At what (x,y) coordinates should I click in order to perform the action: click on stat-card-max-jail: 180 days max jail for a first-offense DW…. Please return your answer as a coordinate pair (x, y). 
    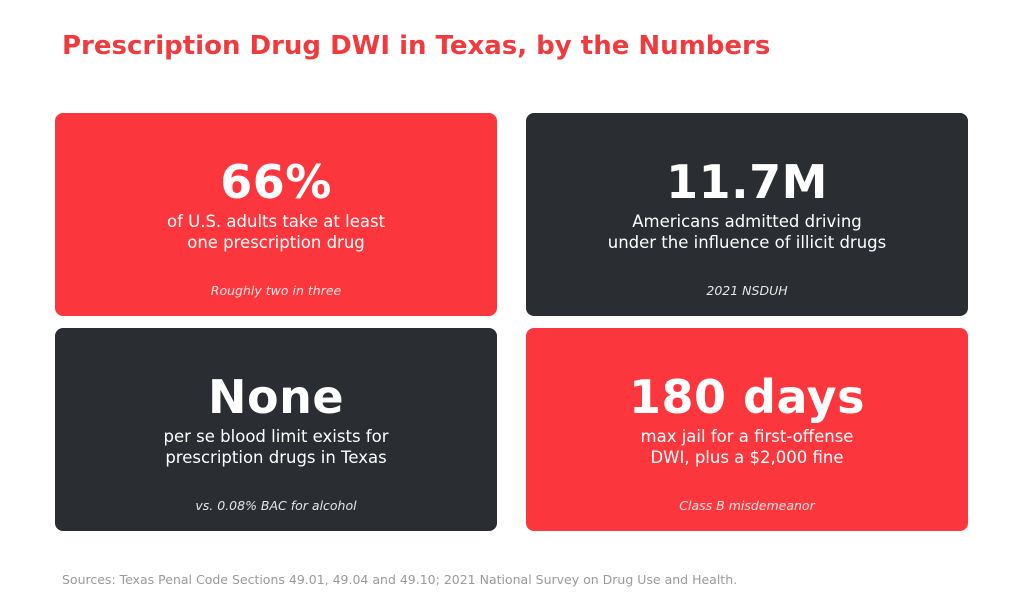
    Looking at the image, I should click on (747, 429).